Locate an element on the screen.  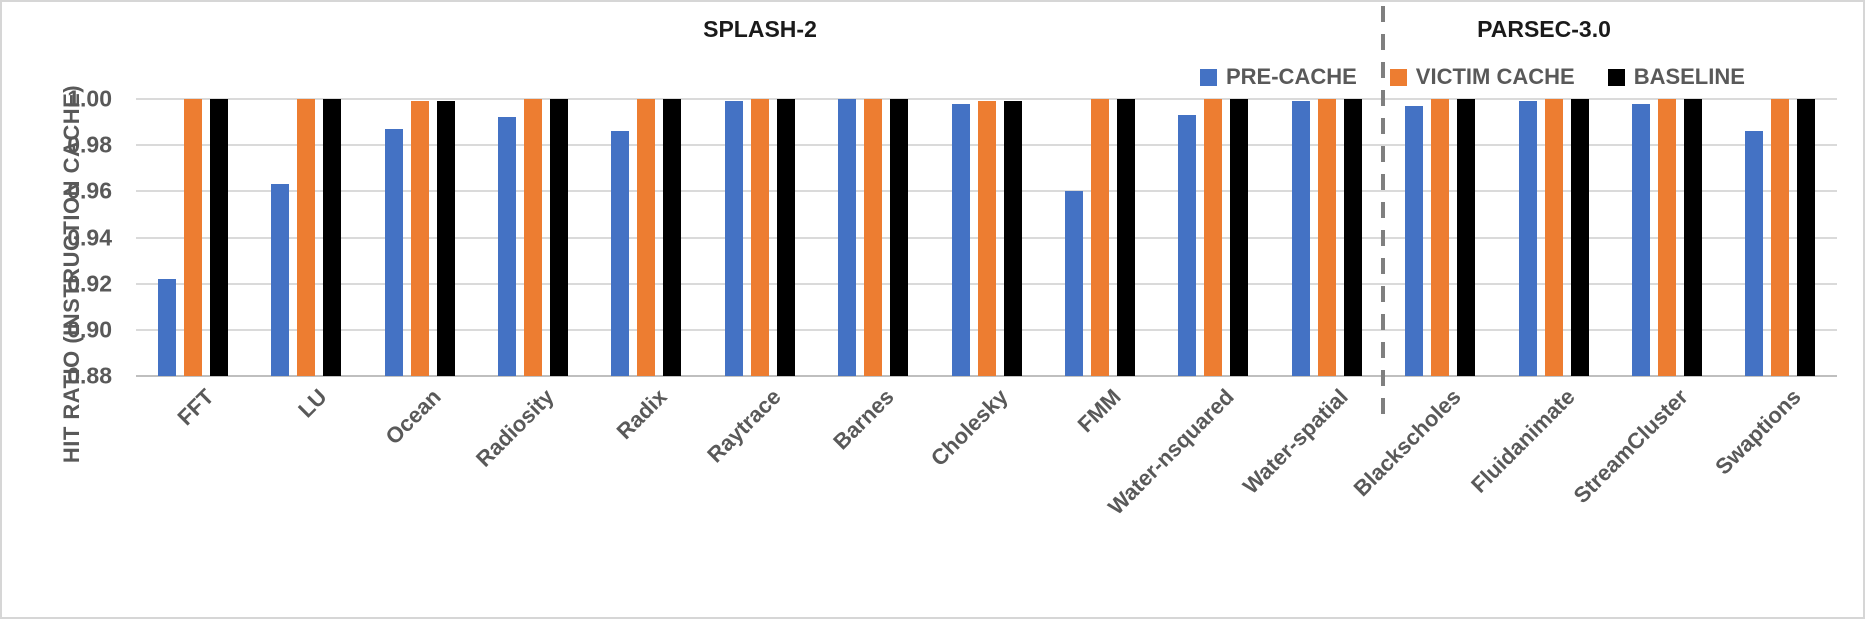
bar-baseline-fft is located at coordinates (218, 237).